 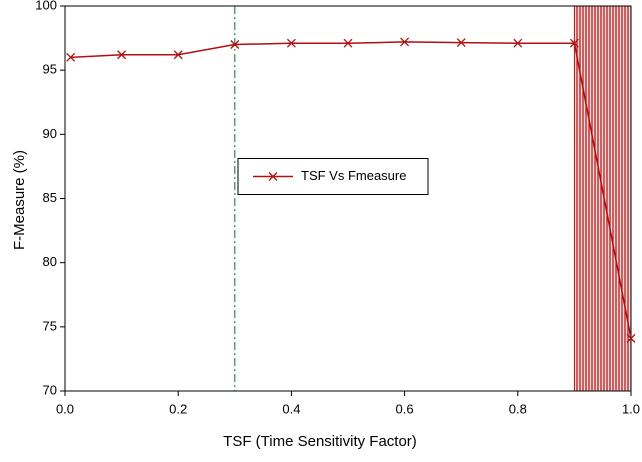 What do you see at coordinates (353, 175) in the screenshot?
I see `legend-label: TSF Vs Fmeasure` at bounding box center [353, 175].